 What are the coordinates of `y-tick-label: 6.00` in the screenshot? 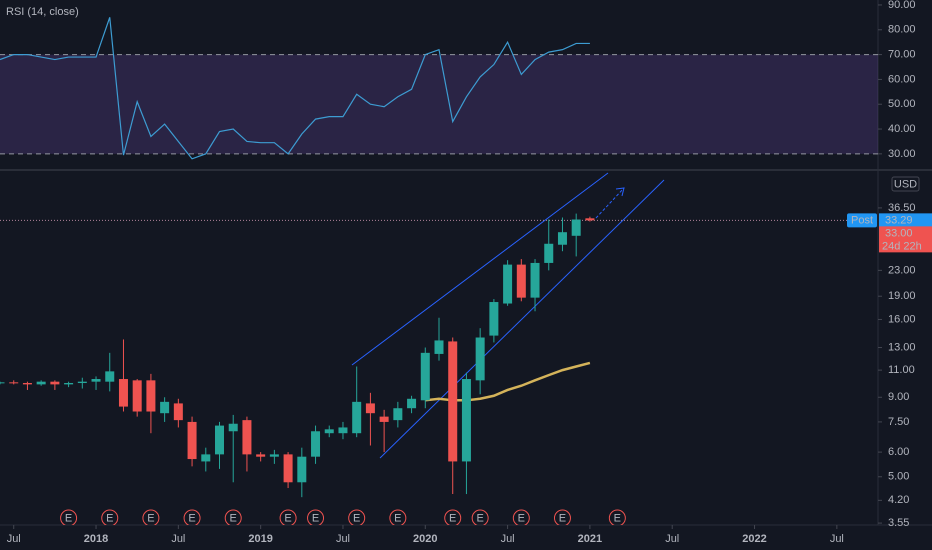 It's located at (898, 452).